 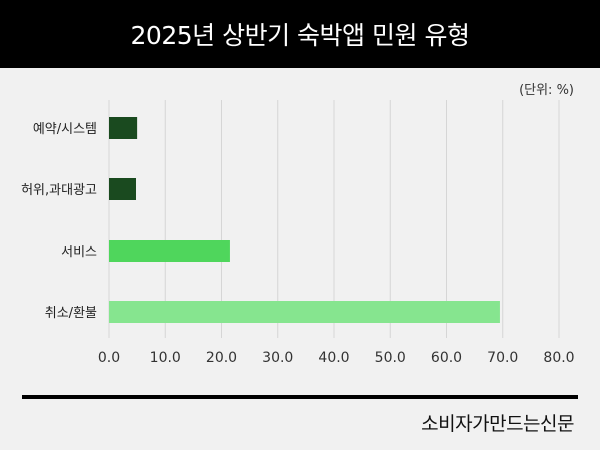 What do you see at coordinates (59, 190) in the screenshot?
I see `category-label: 허위,과대광고` at bounding box center [59, 190].